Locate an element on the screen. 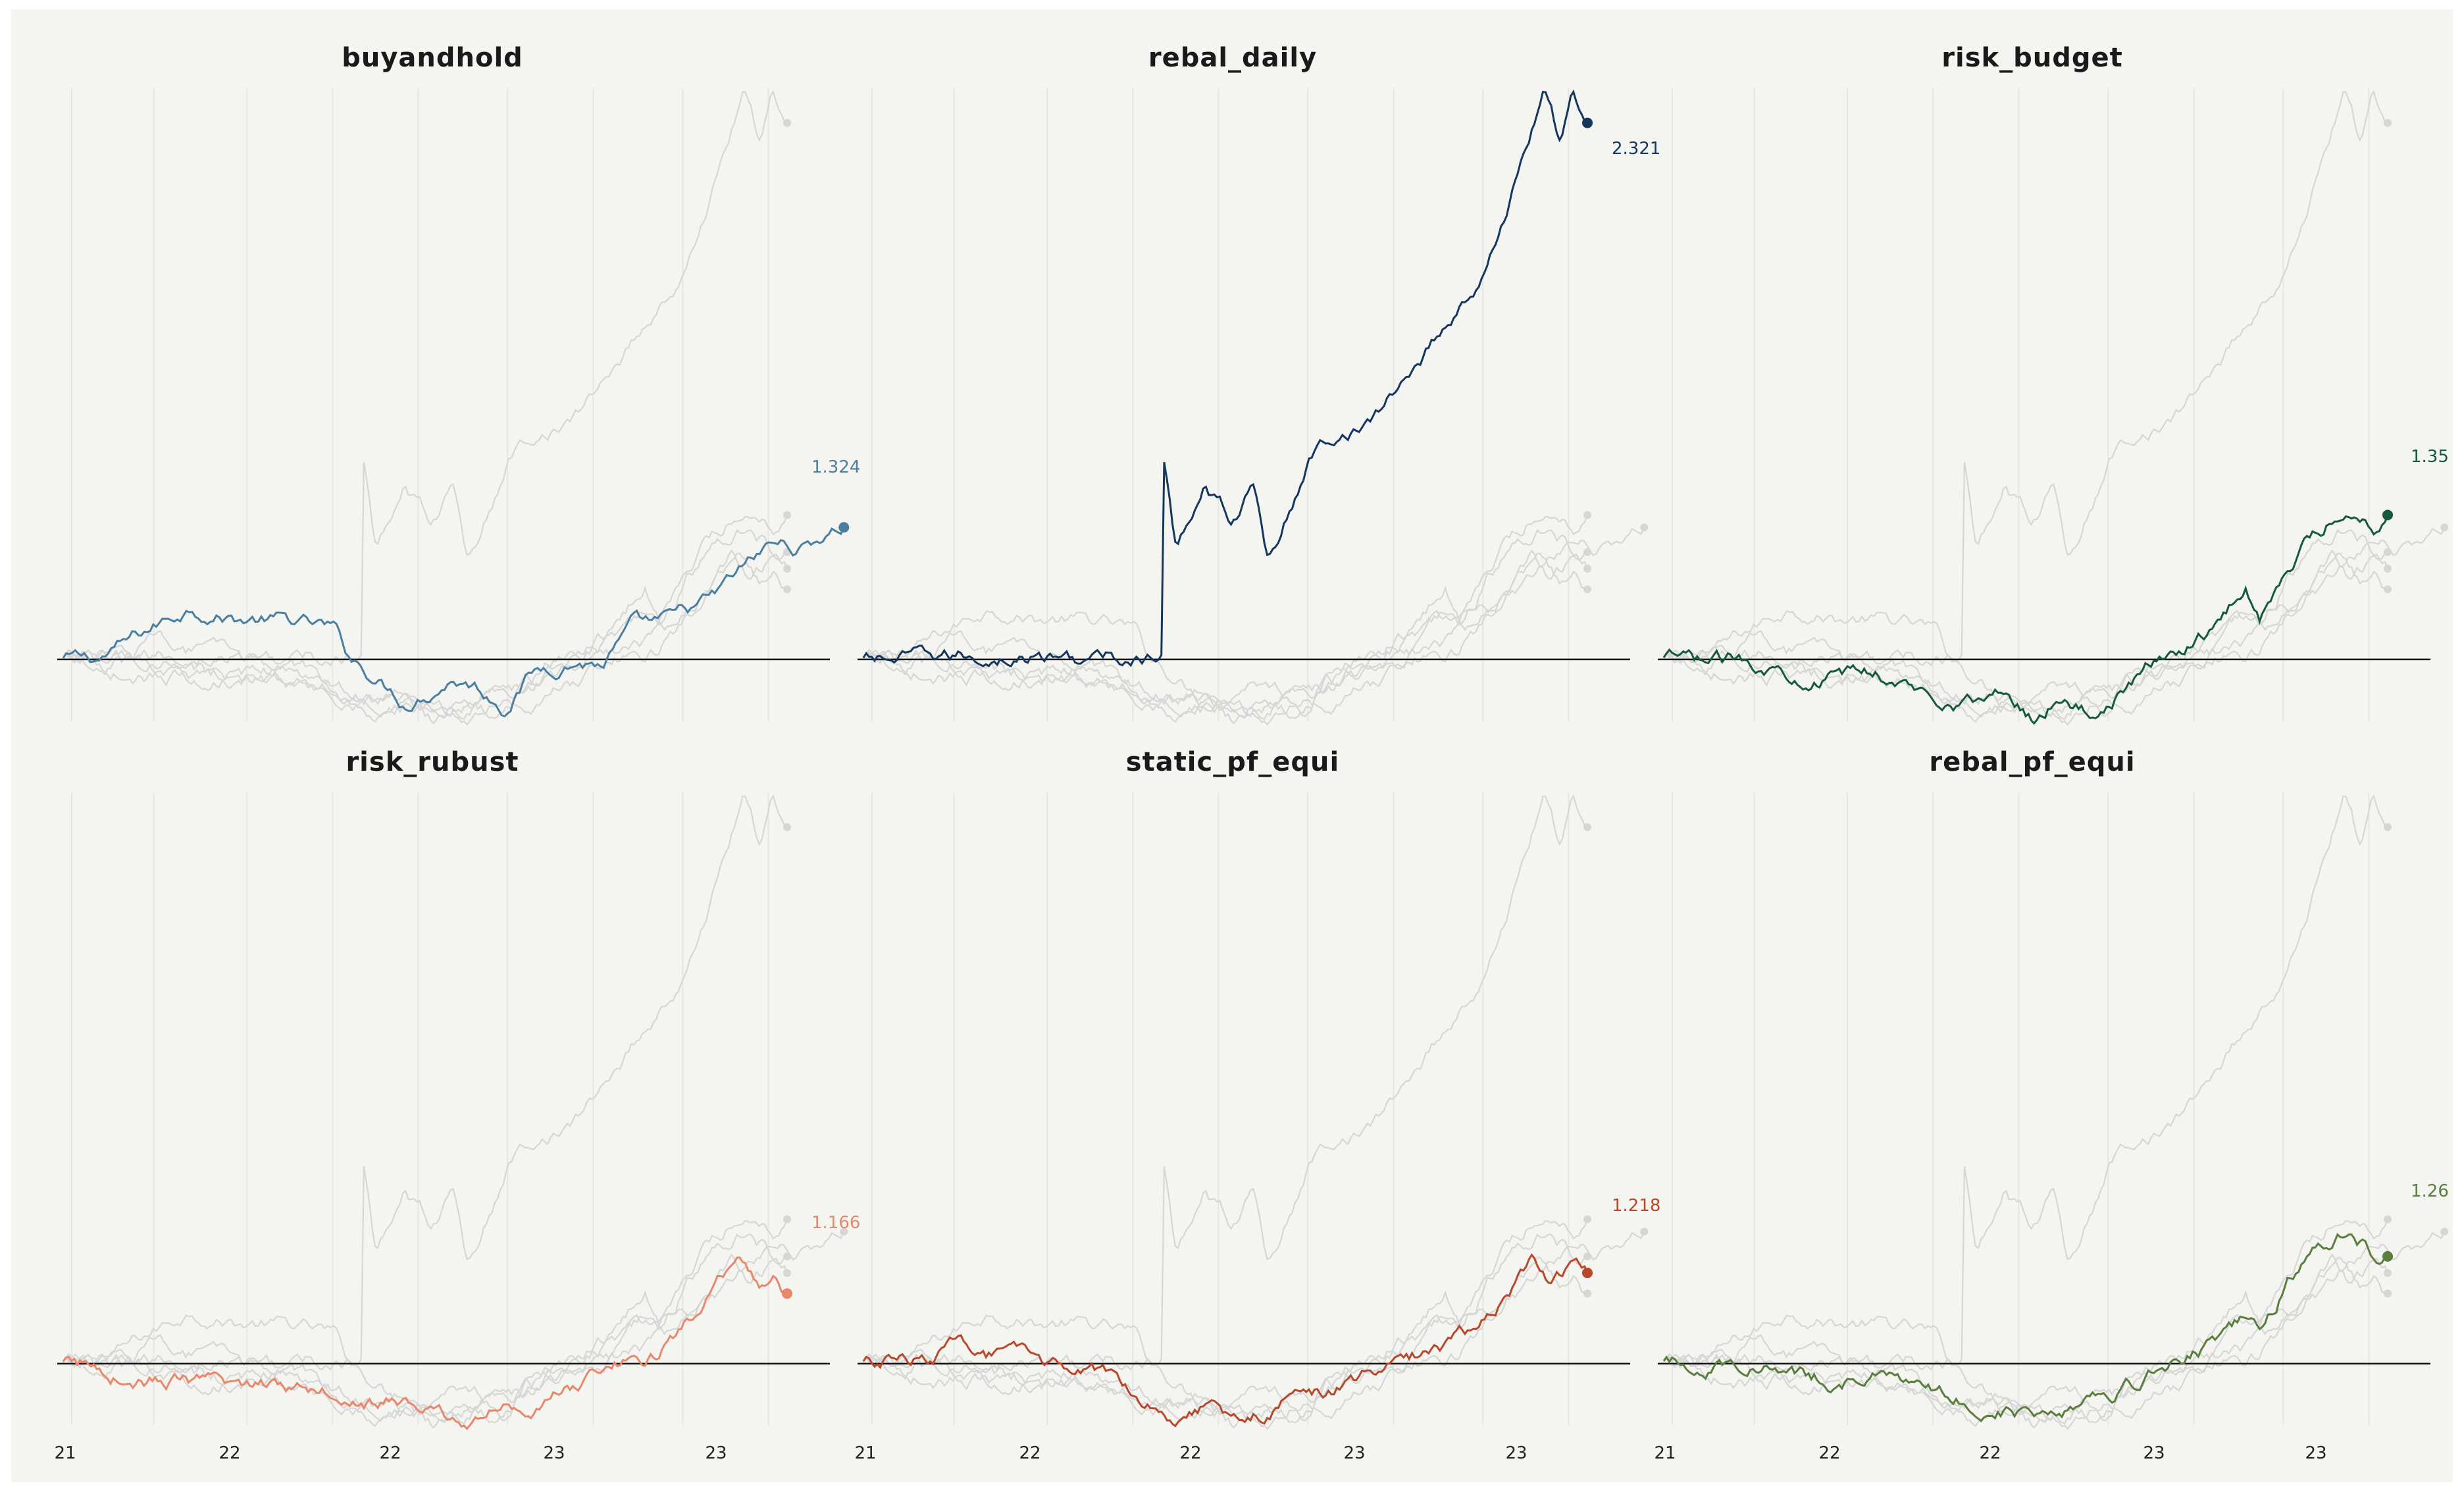 The height and width of the screenshot is (1500, 2464). panel-risk_budget is located at coordinates (2053, 407).